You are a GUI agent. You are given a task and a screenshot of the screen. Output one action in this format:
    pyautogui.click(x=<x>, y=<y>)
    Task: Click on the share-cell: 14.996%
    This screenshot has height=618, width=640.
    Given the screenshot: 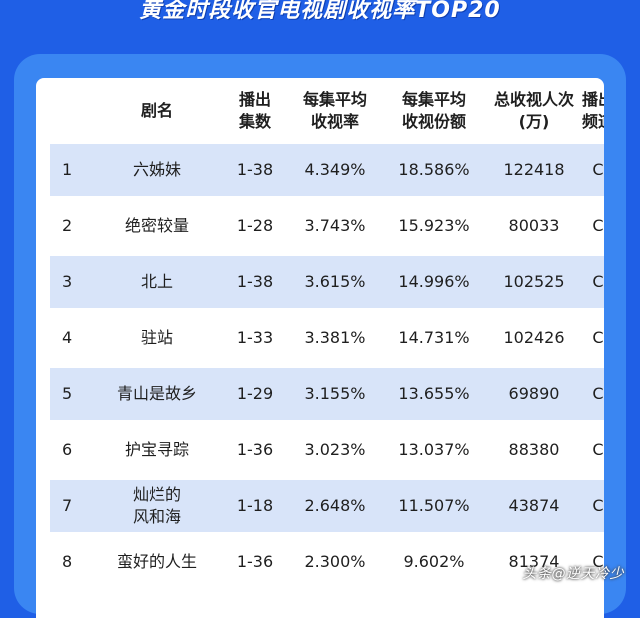 What is the action you would take?
    pyautogui.click(x=434, y=281)
    